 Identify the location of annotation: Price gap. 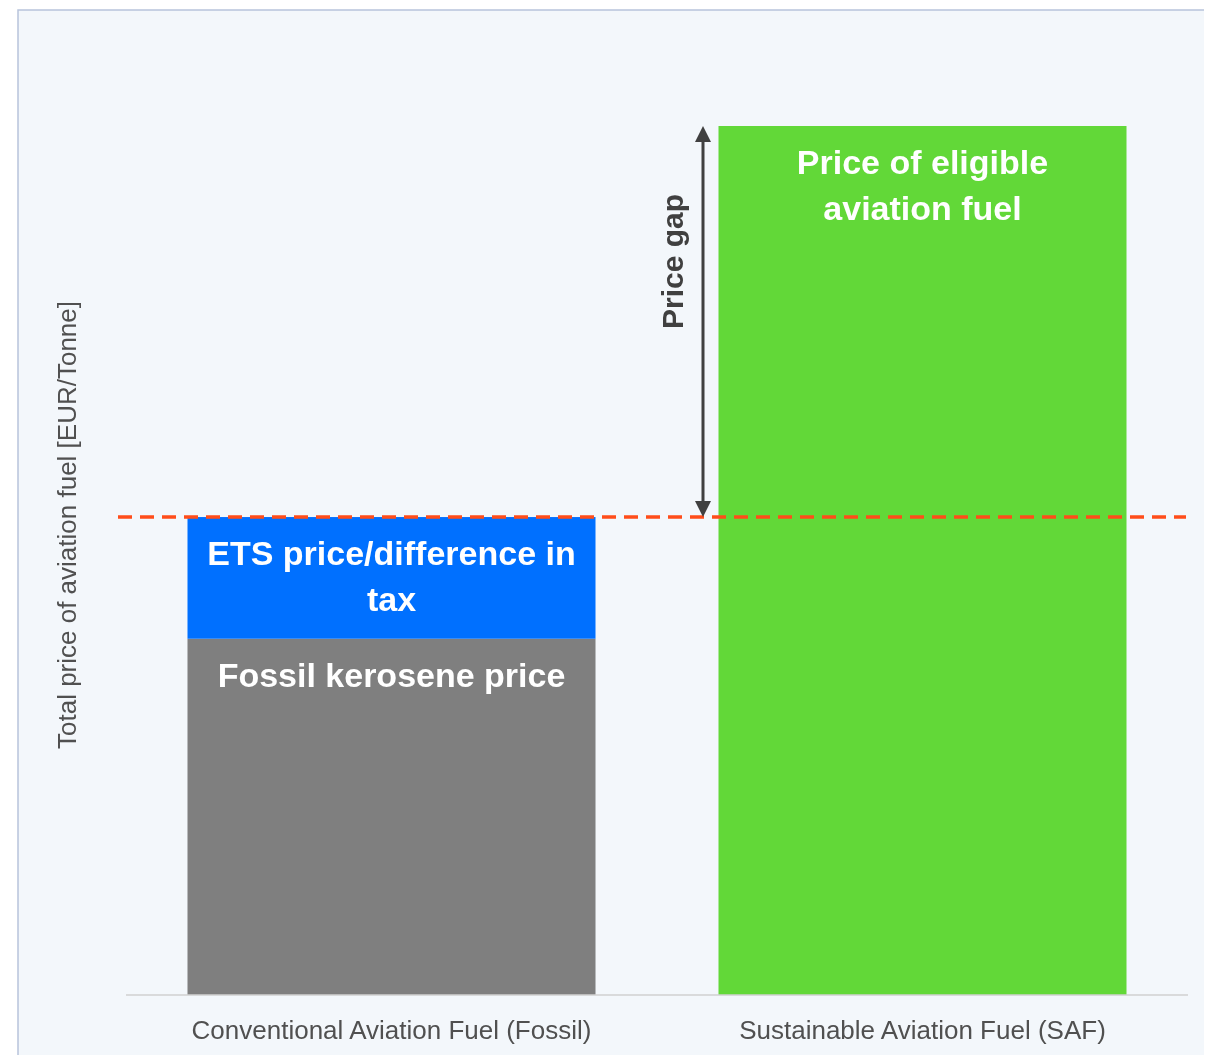
(672, 261).